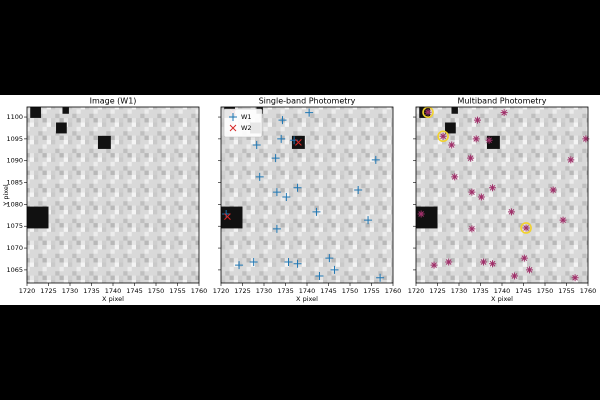 This screenshot has height=400, width=600. I want to click on axes-title: Image (W1), so click(113, 101).